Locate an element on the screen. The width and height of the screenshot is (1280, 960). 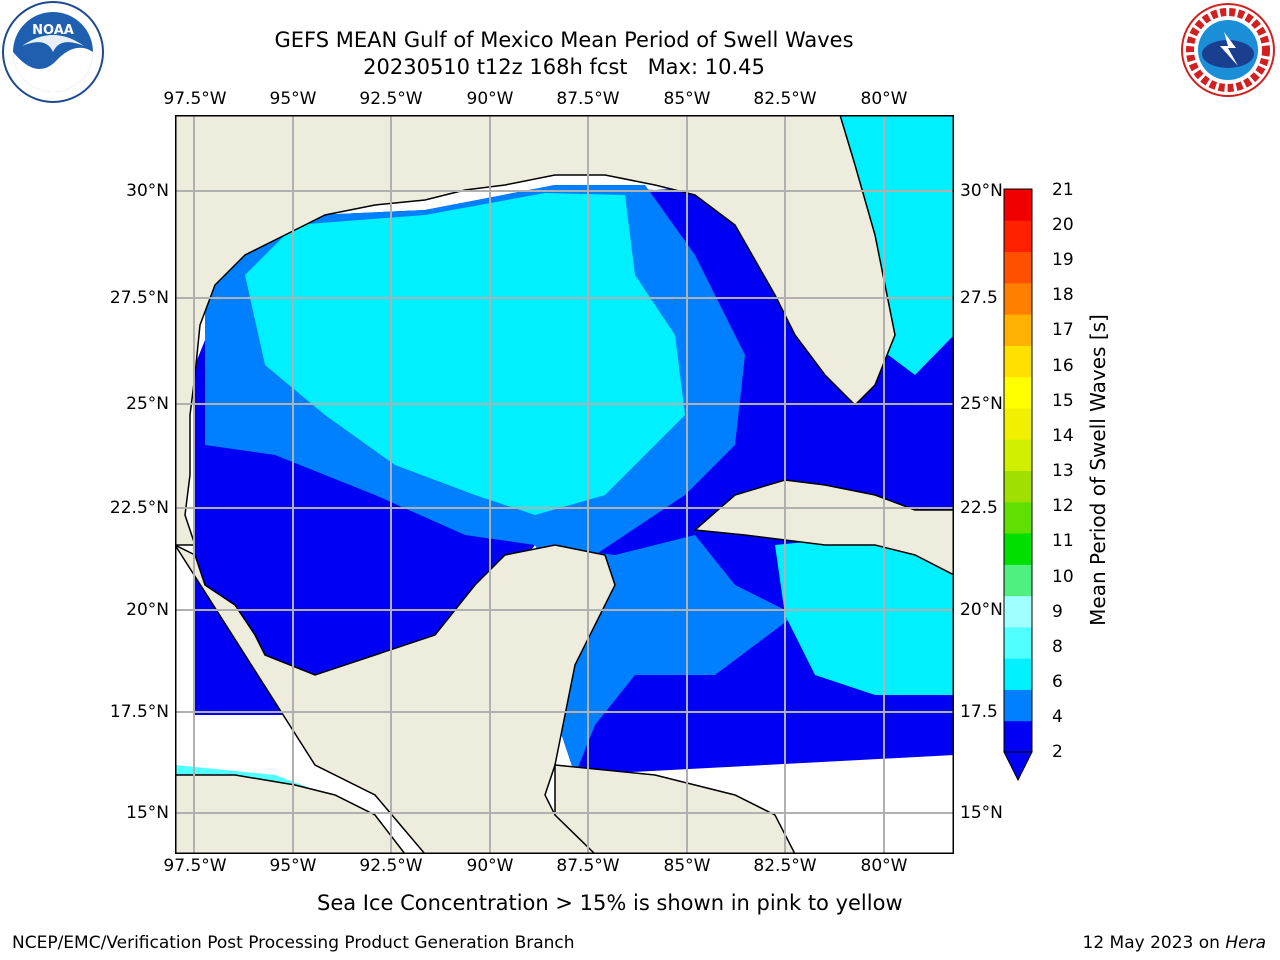
colorbar-segments is located at coordinates (1018, 471).